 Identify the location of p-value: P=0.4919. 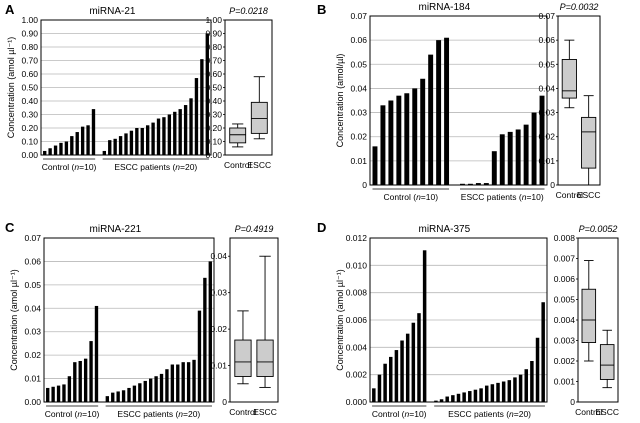
(254, 229).